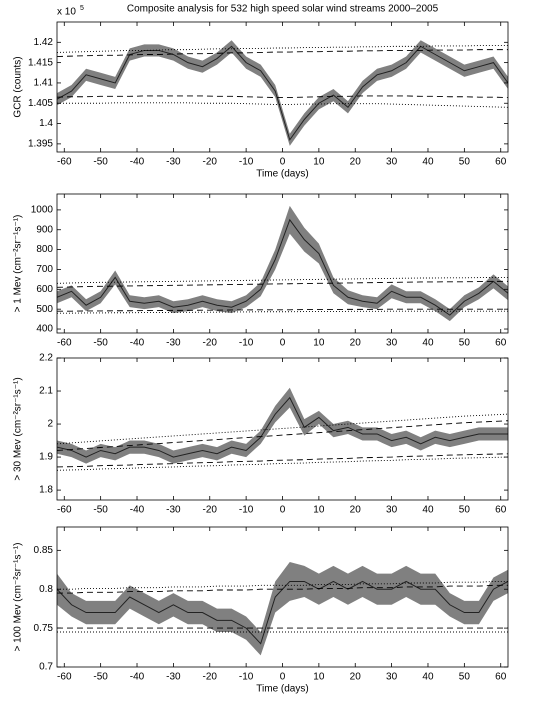 The image size is (545, 701). What do you see at coordinates (44, 42) in the screenshot?
I see `y-tick-label: 1.42` at bounding box center [44, 42].